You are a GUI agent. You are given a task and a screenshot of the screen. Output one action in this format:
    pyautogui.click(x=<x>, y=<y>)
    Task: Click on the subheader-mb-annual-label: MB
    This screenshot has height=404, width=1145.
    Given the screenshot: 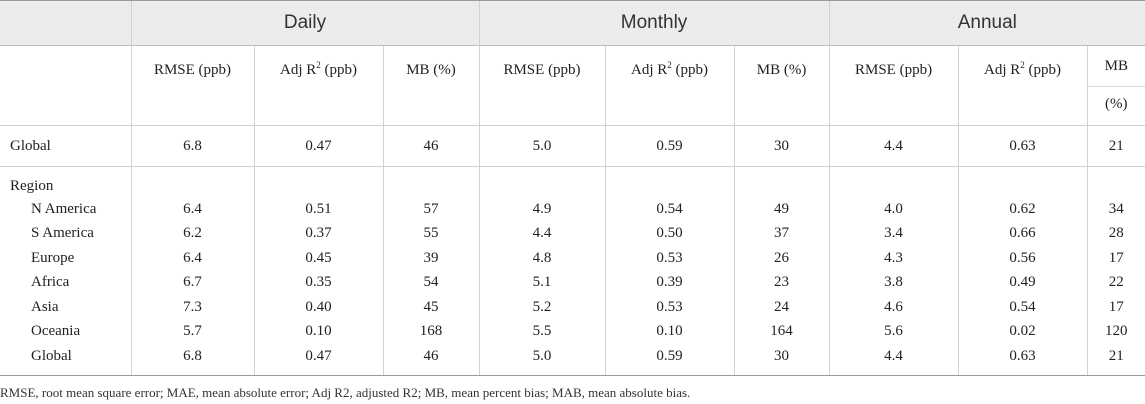 What is the action you would take?
    pyautogui.click(x=1116, y=66)
    